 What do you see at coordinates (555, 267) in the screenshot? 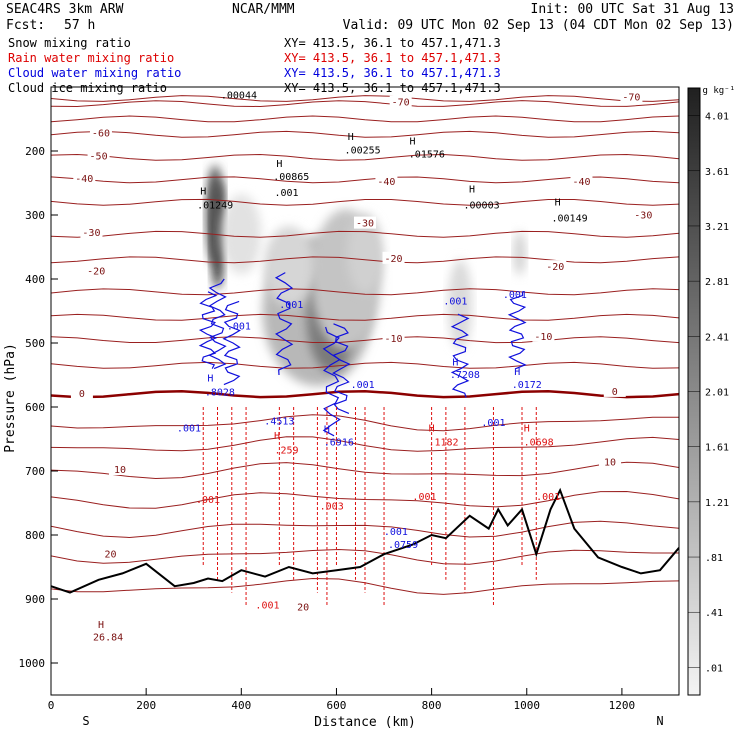
I see `isotherm-label: -20` at bounding box center [555, 267].